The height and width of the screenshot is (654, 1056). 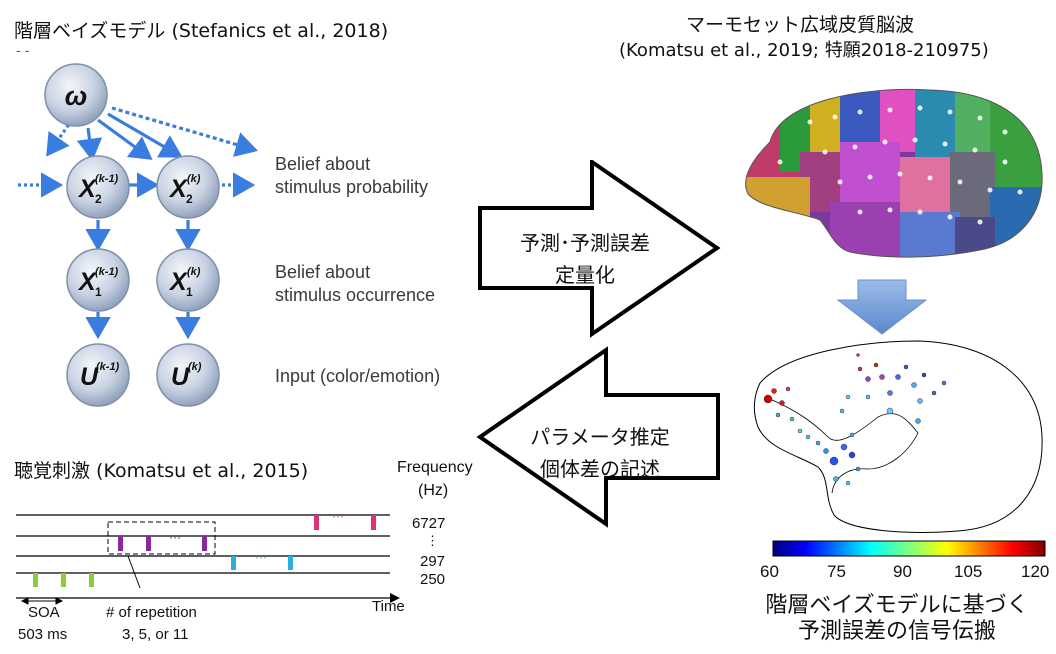 I want to click on electrodes, so click(x=855, y=419).